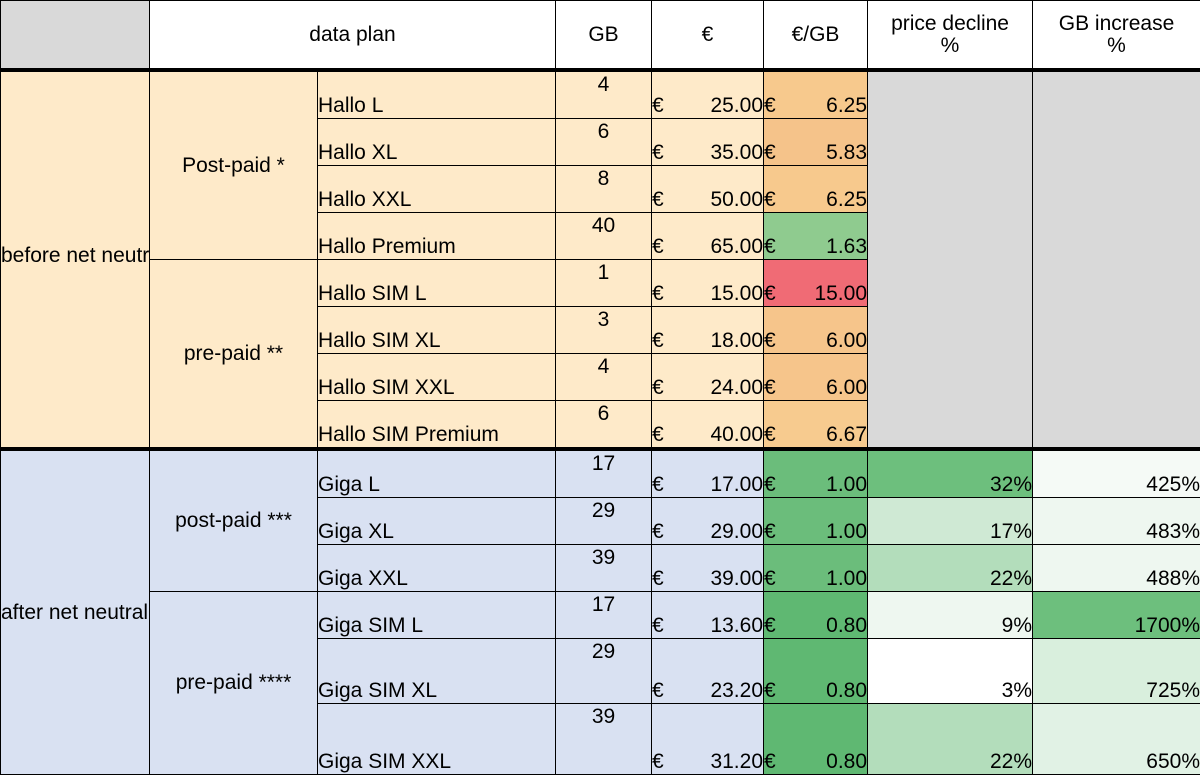 This screenshot has width=1200, height=775. Describe the element at coordinates (436, 93) in the screenshot. I see `plan-name: Hallo L` at that location.